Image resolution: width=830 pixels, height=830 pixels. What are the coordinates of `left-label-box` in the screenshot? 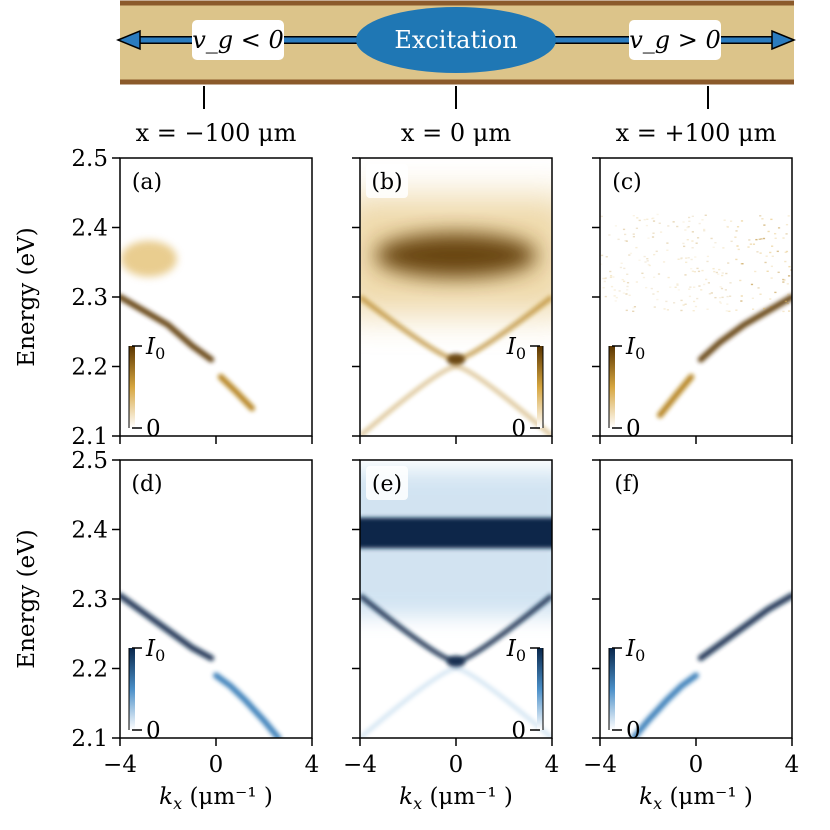 It's located at (238, 40).